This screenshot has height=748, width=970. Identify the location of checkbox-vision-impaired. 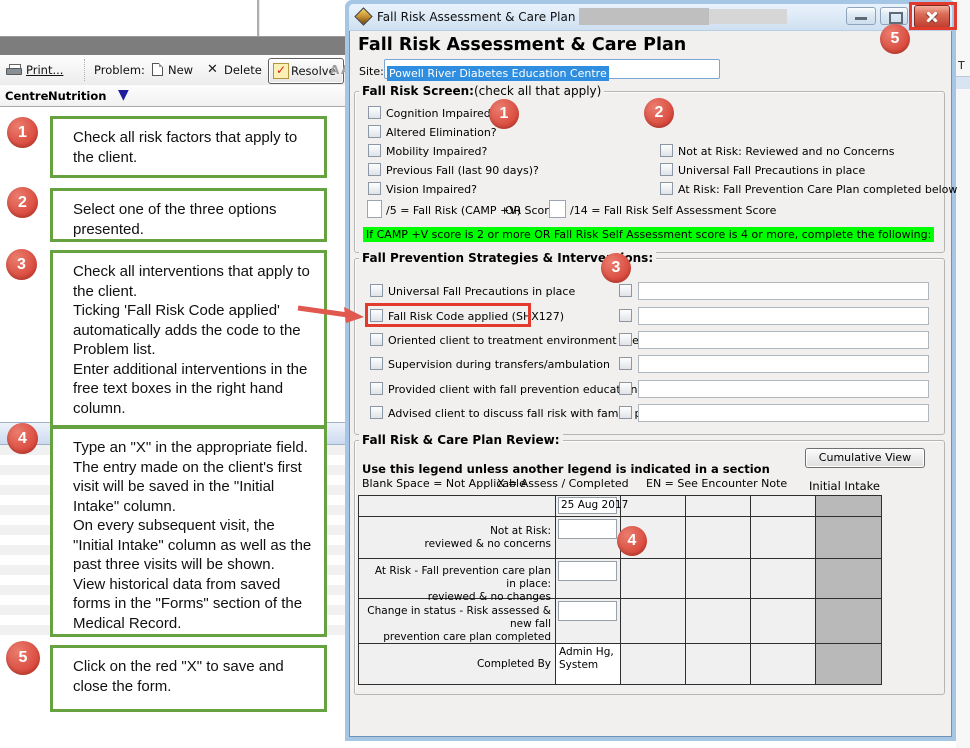
(374, 188).